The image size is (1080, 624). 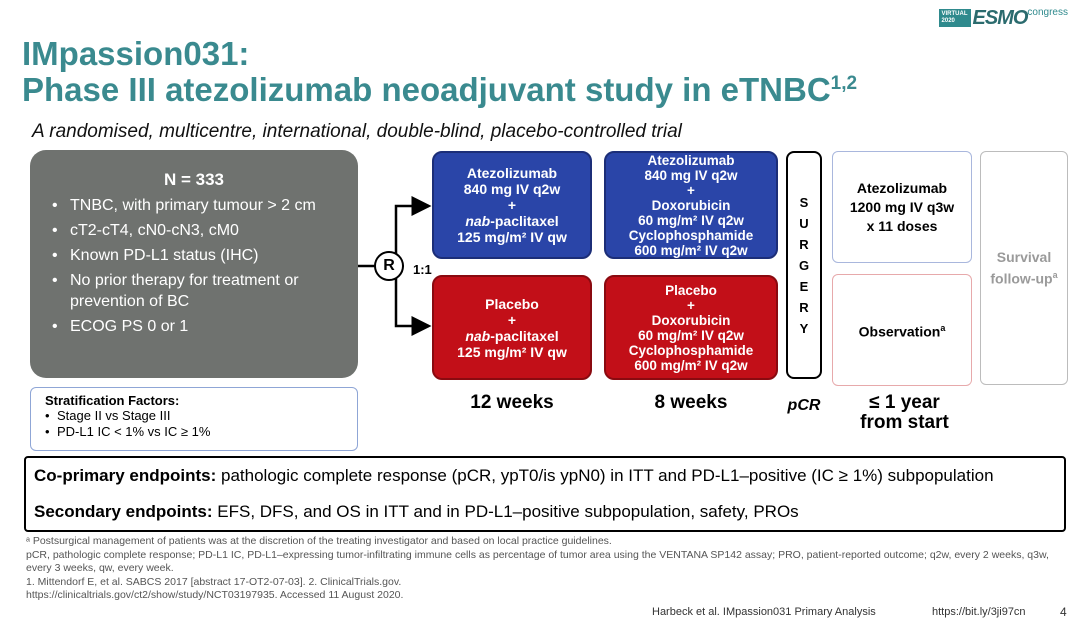 What do you see at coordinates (1063, 612) in the screenshot?
I see `page-number: 4` at bounding box center [1063, 612].